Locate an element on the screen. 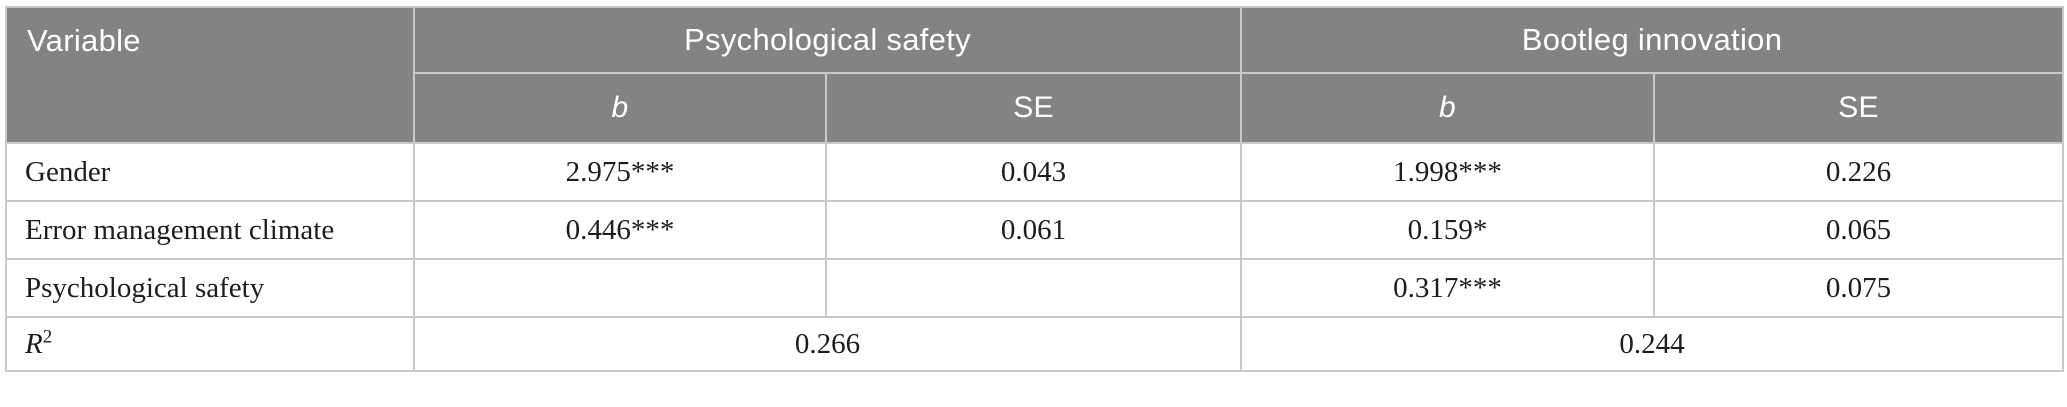  cell-emc-bi-b: 0.159* is located at coordinates (1447, 230).